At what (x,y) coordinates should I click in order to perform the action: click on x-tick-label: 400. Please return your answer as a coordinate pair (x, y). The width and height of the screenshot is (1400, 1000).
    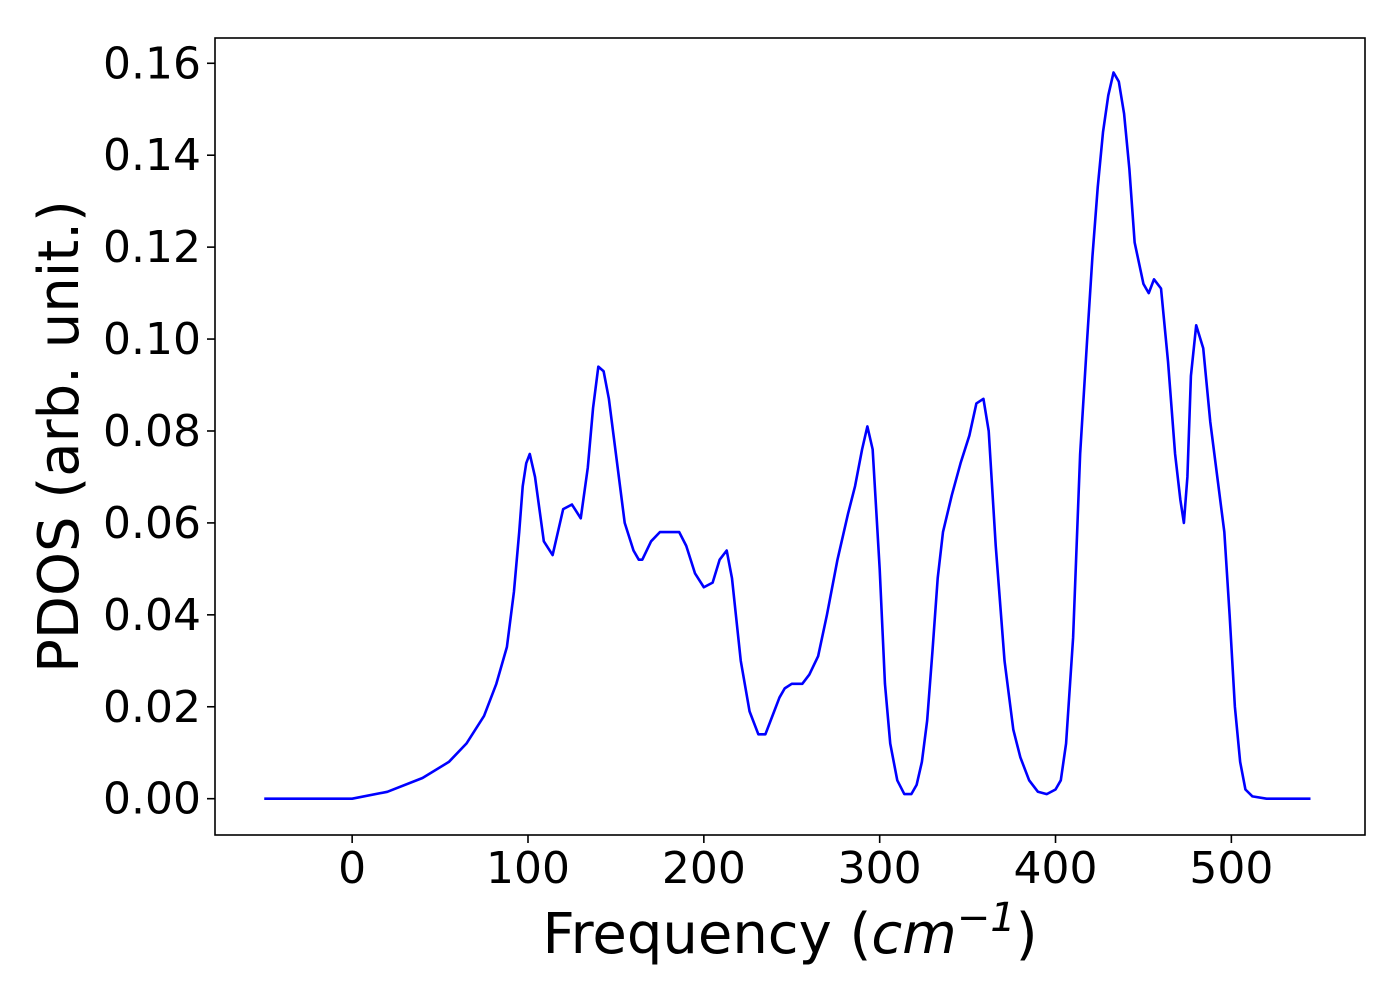
    Looking at the image, I should click on (1056, 868).